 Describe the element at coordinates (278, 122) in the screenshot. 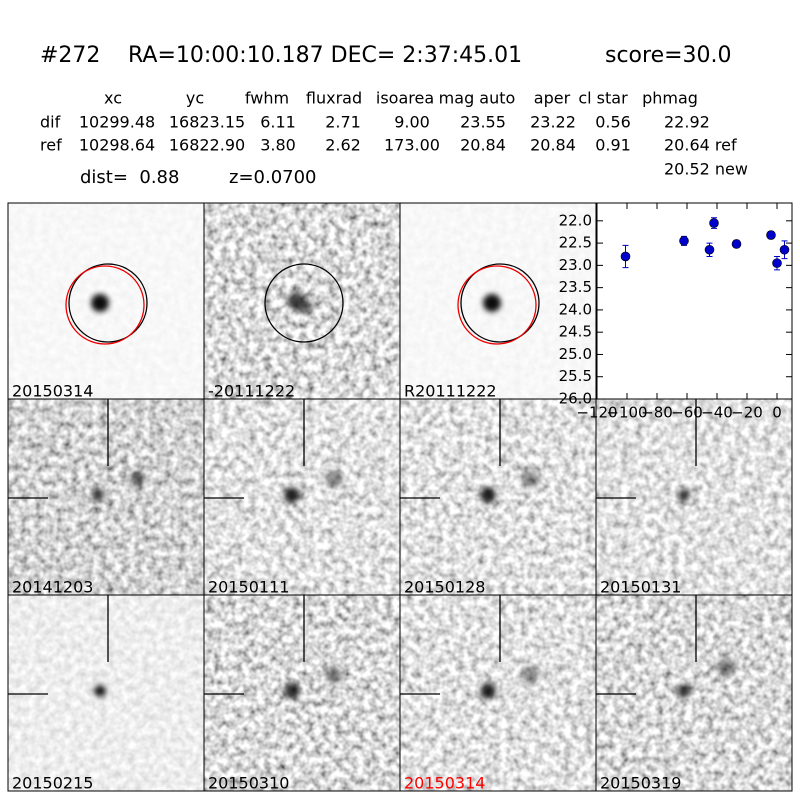

I see `table-cell: 6.11` at that location.